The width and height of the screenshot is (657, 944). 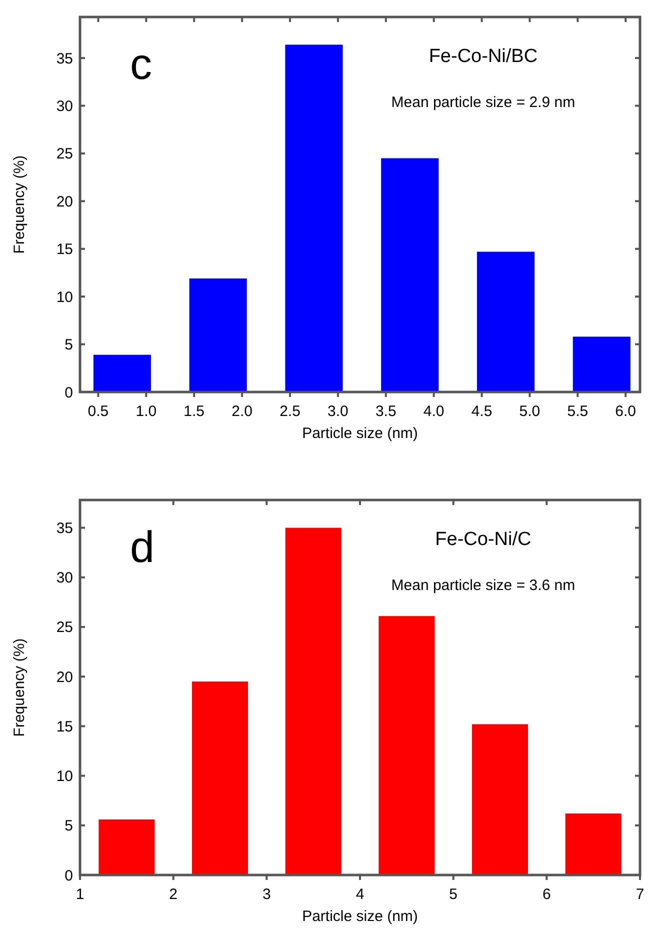 I want to click on x-tick-label: 1.5, so click(x=194, y=411).